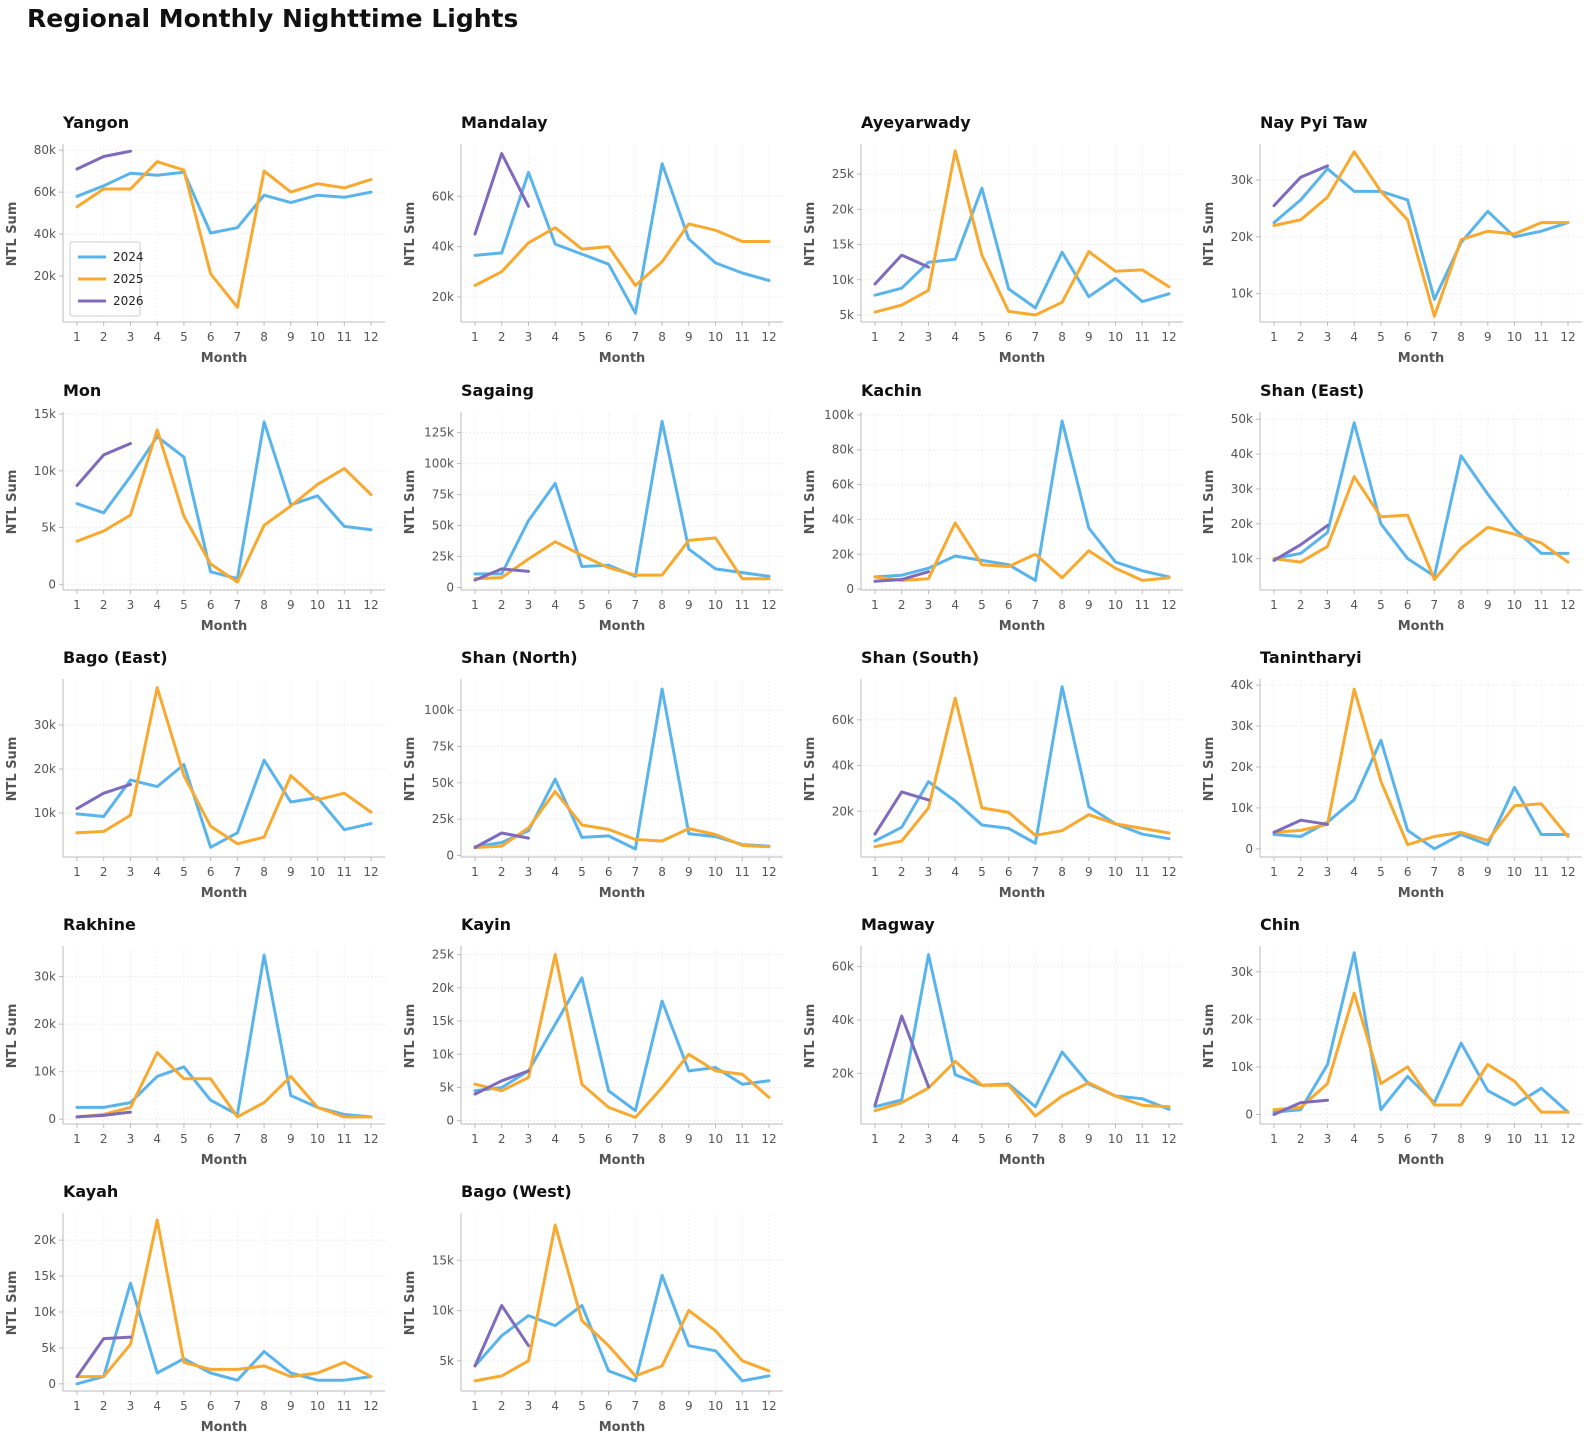  What do you see at coordinates (1311, 657) in the screenshot?
I see `panel-title: Tanintharyi` at bounding box center [1311, 657].